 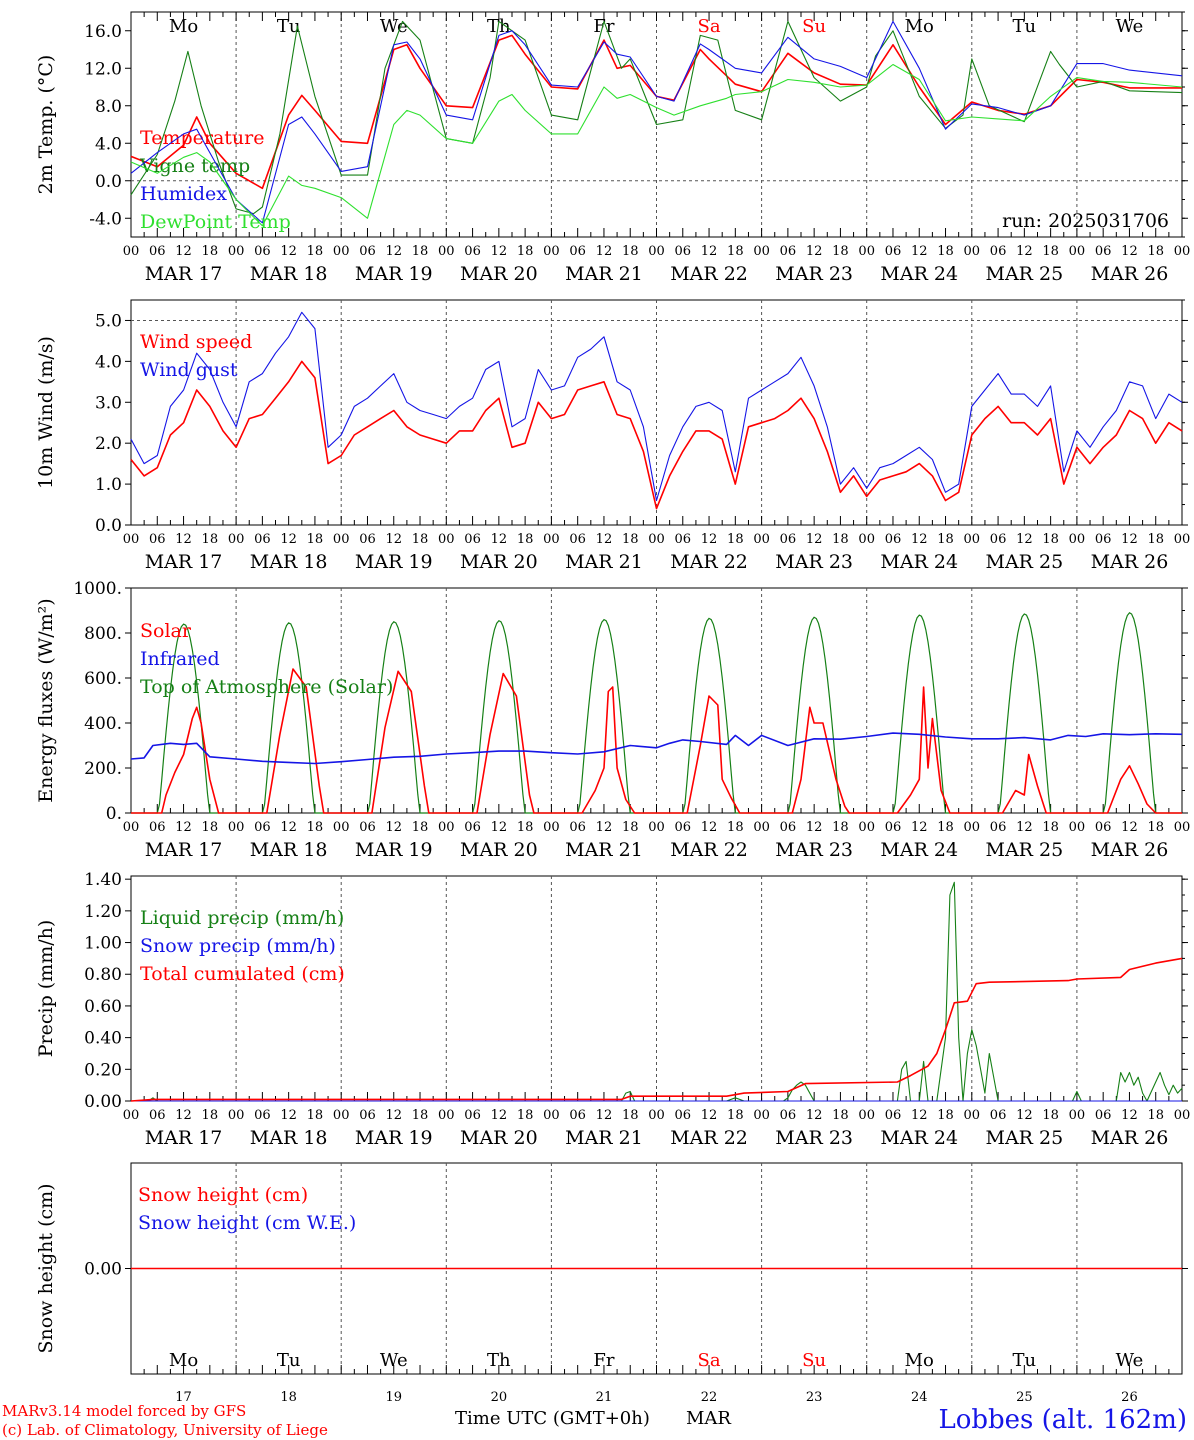 What do you see at coordinates (183, 194) in the screenshot?
I see `legend-entry: Humidex` at bounding box center [183, 194].